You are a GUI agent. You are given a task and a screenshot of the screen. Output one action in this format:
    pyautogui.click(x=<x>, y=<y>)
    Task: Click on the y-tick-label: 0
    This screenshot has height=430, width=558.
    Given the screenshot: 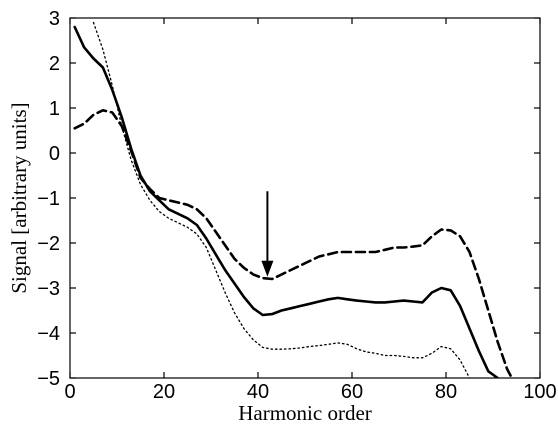 What is the action you would take?
    pyautogui.click(x=54, y=154)
    